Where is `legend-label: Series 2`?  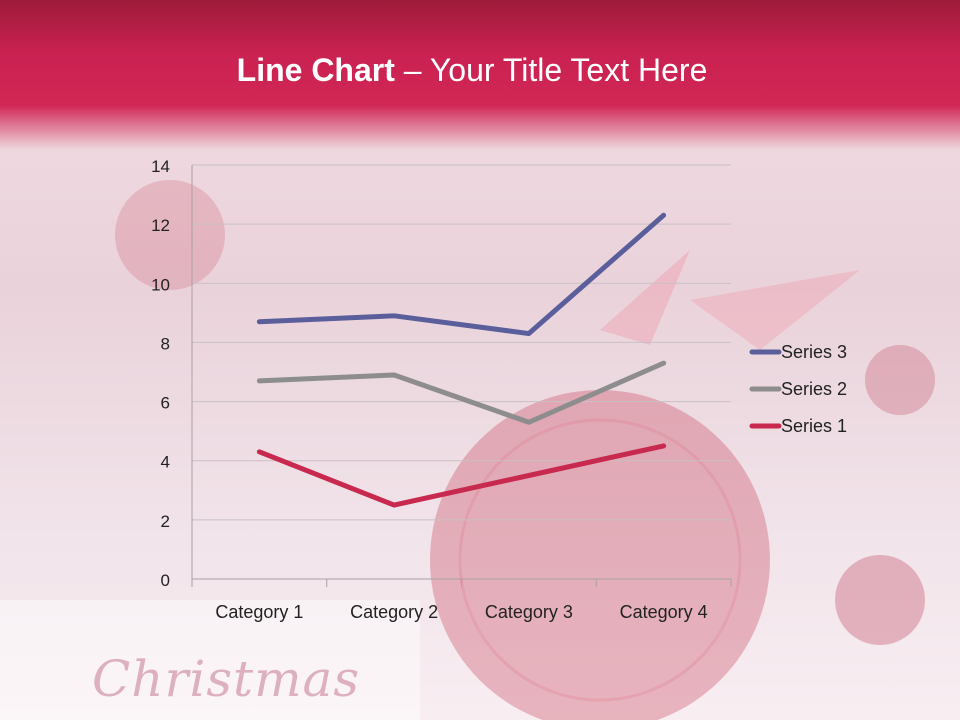
legend-label: Series 2 is located at coordinates (814, 389).